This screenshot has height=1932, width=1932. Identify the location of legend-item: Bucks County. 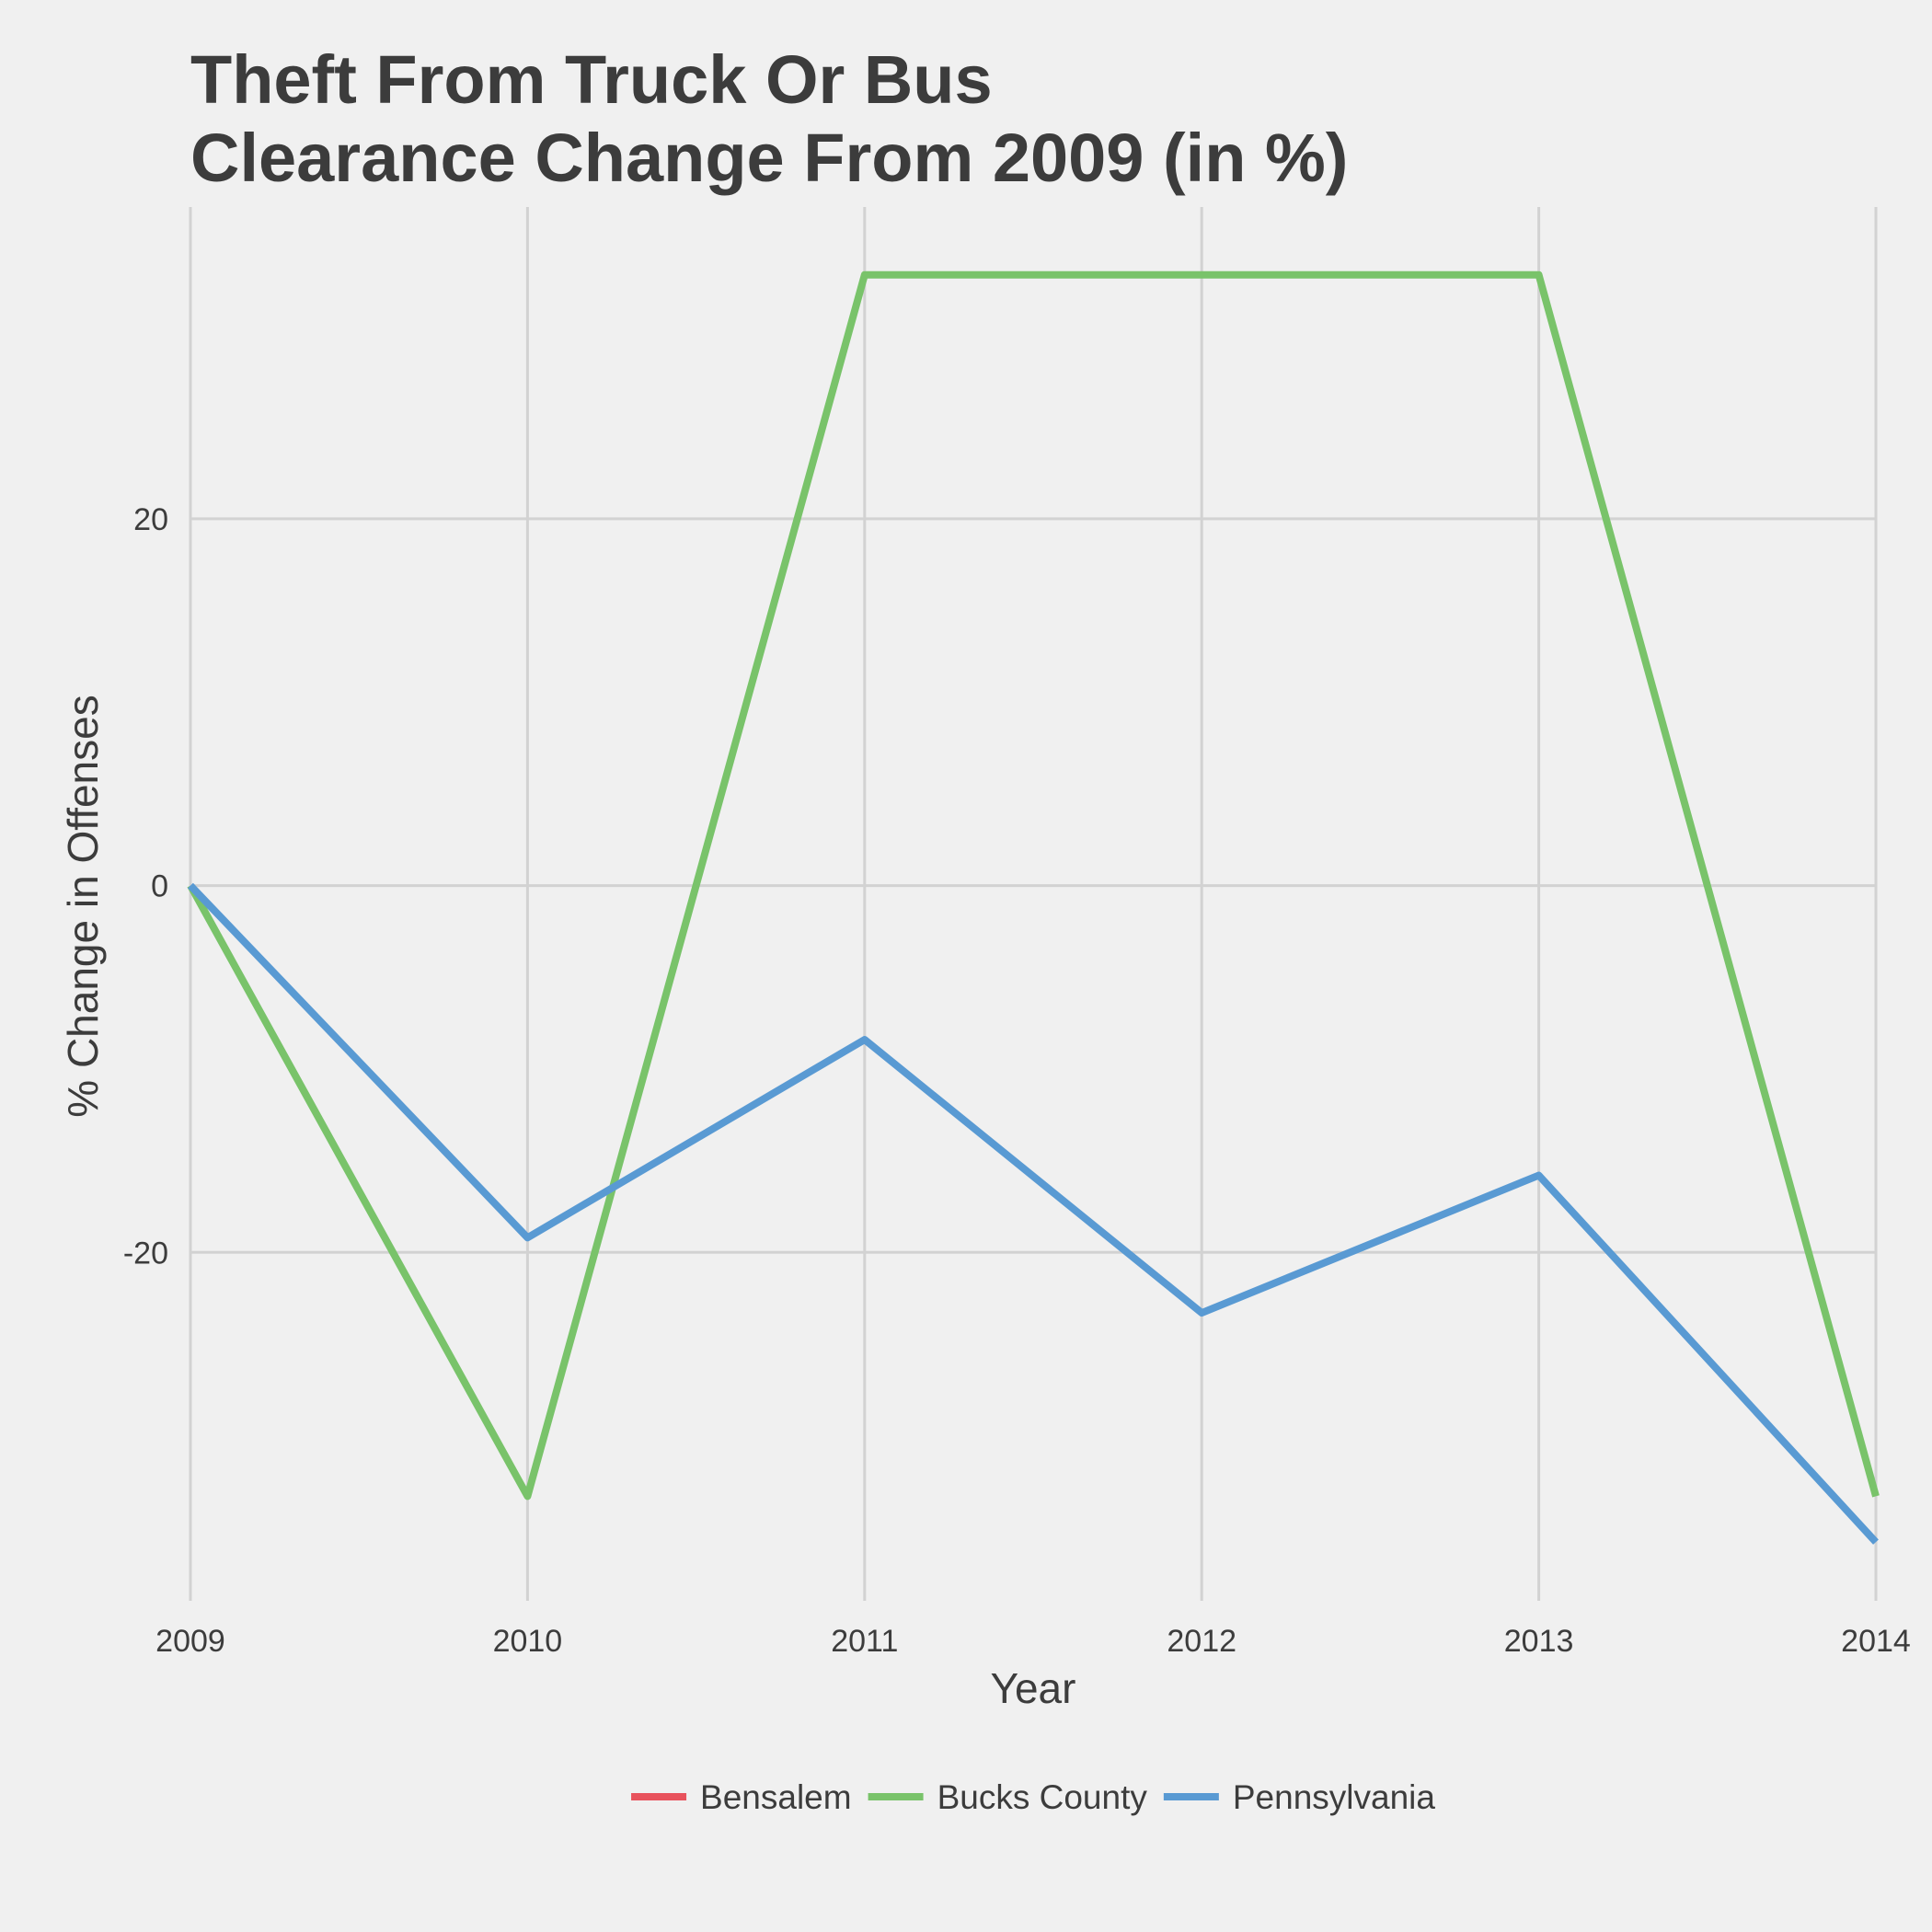
(1008, 1797).